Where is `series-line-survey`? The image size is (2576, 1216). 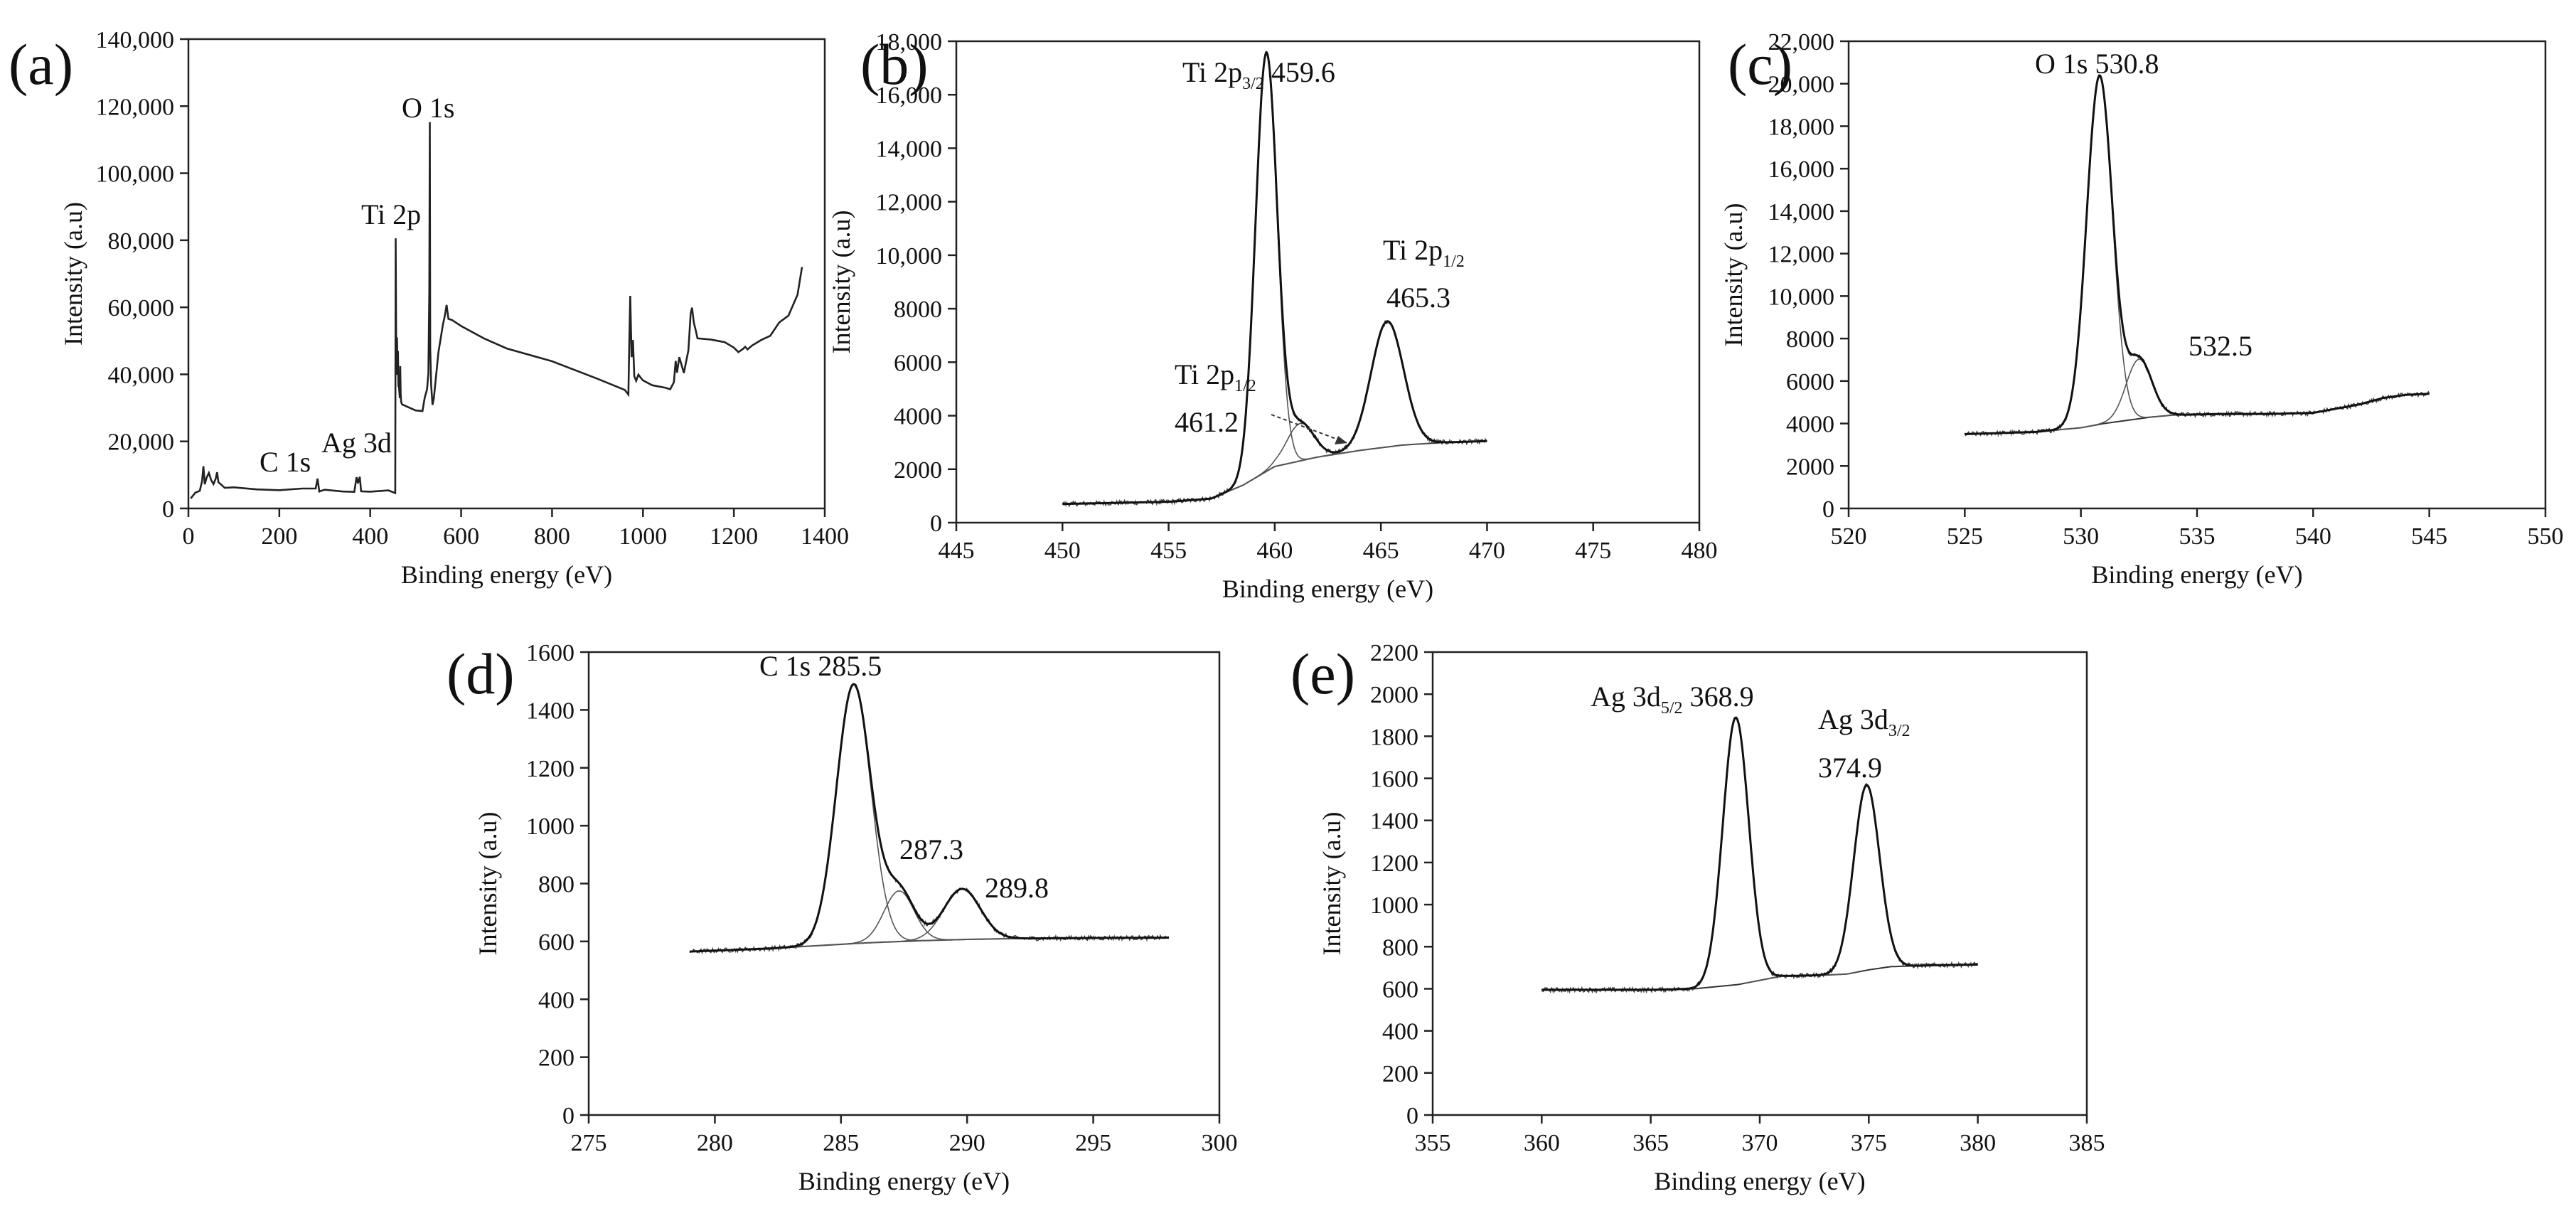 series-line-survey is located at coordinates (496, 310).